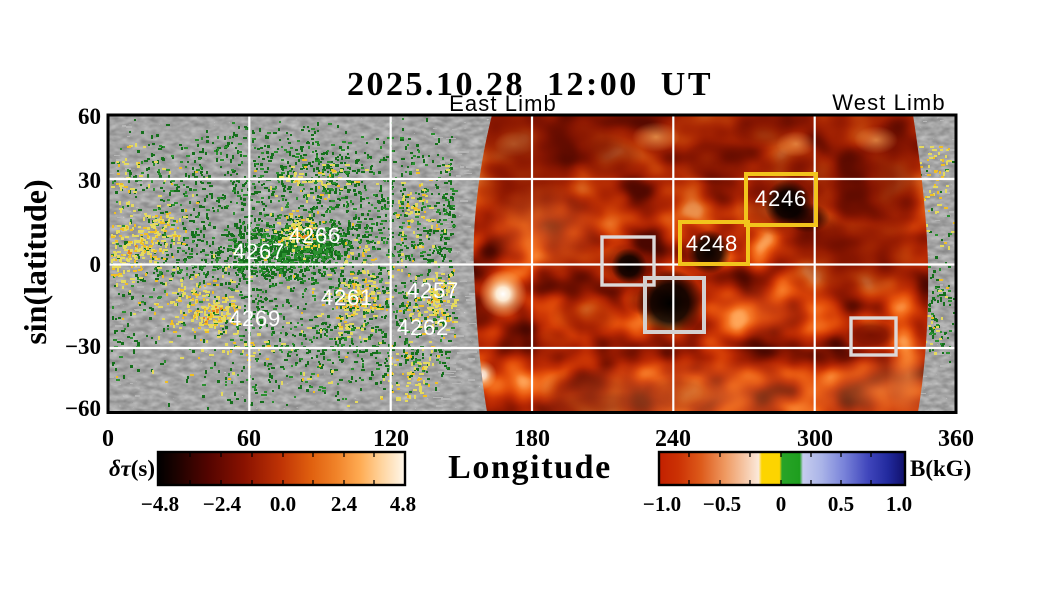  What do you see at coordinates (423, 327) in the screenshot?
I see `svg-text: 4262` at bounding box center [423, 327].